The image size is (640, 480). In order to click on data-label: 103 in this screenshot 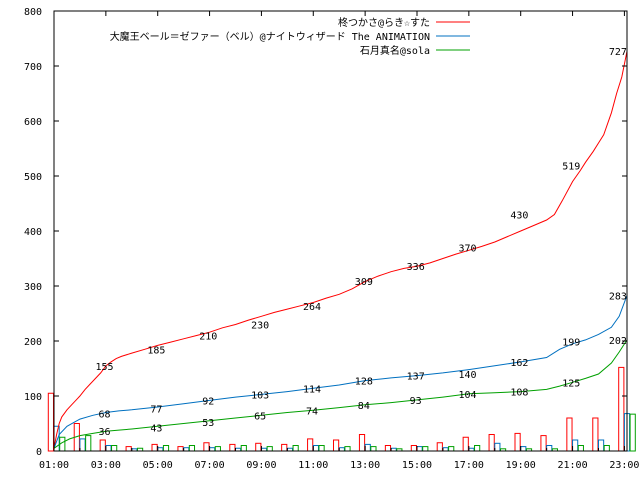, I will do `click(260, 395)`.